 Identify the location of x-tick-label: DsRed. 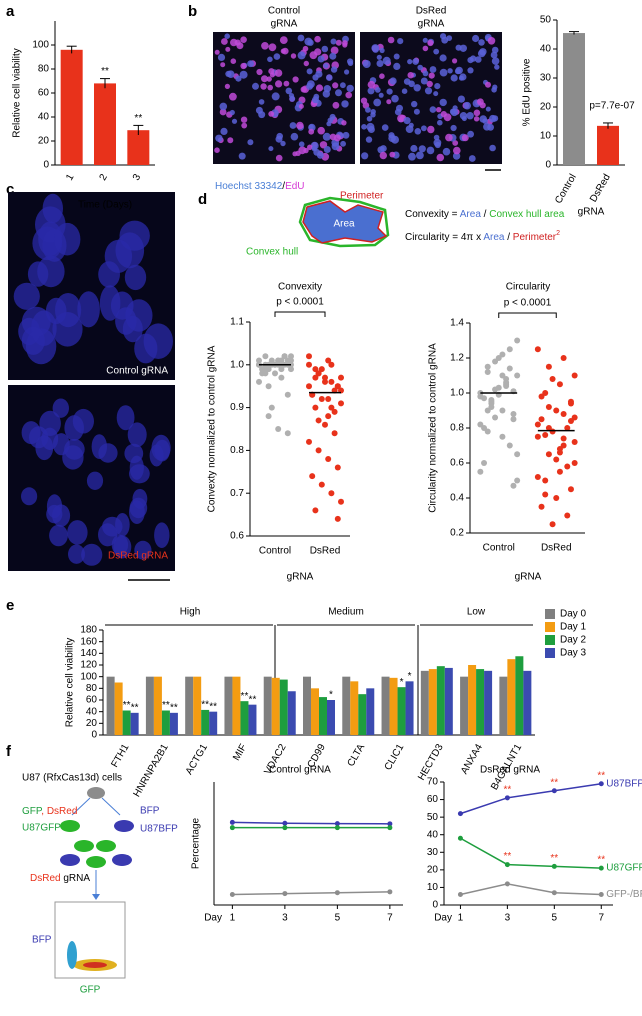
(556, 548).